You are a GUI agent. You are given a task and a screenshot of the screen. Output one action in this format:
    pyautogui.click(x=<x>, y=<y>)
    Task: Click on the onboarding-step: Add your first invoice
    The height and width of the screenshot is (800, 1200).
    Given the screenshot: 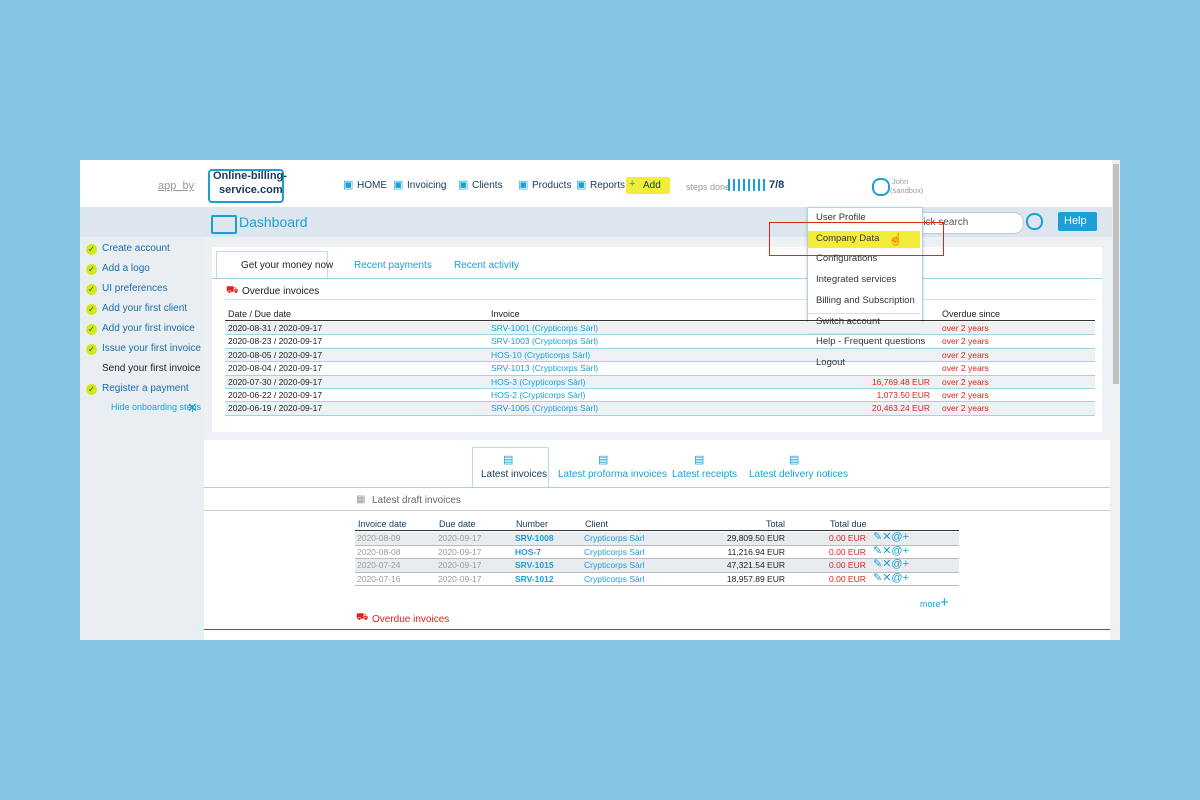 What is the action you would take?
    pyautogui.click(x=148, y=328)
    